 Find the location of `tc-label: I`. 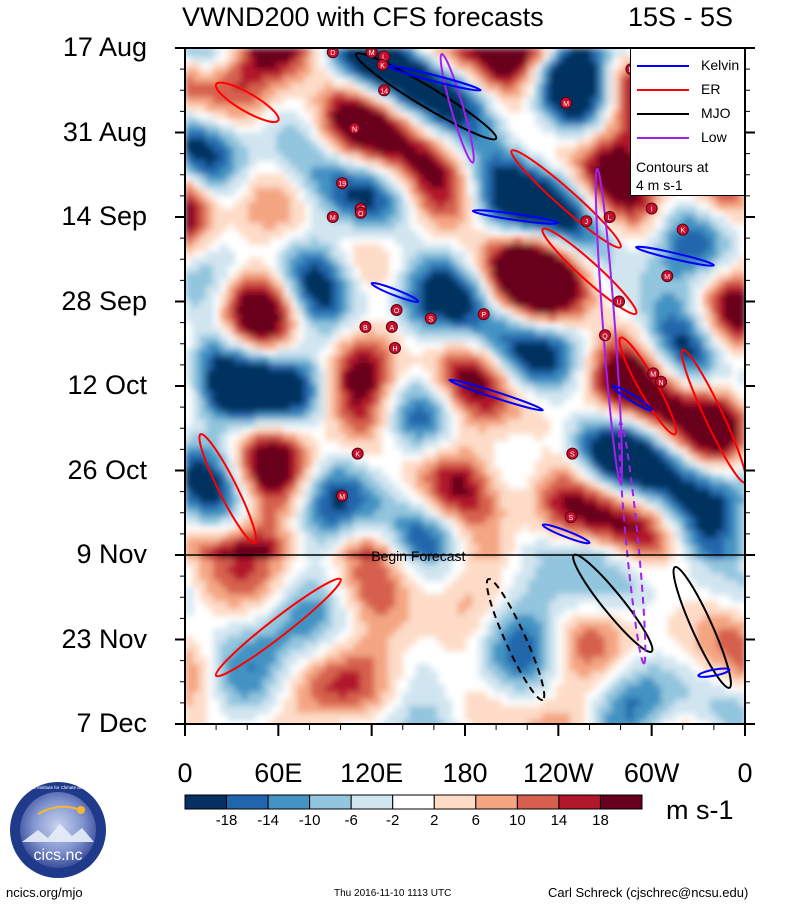

tc-label: I is located at coordinates (652, 210).